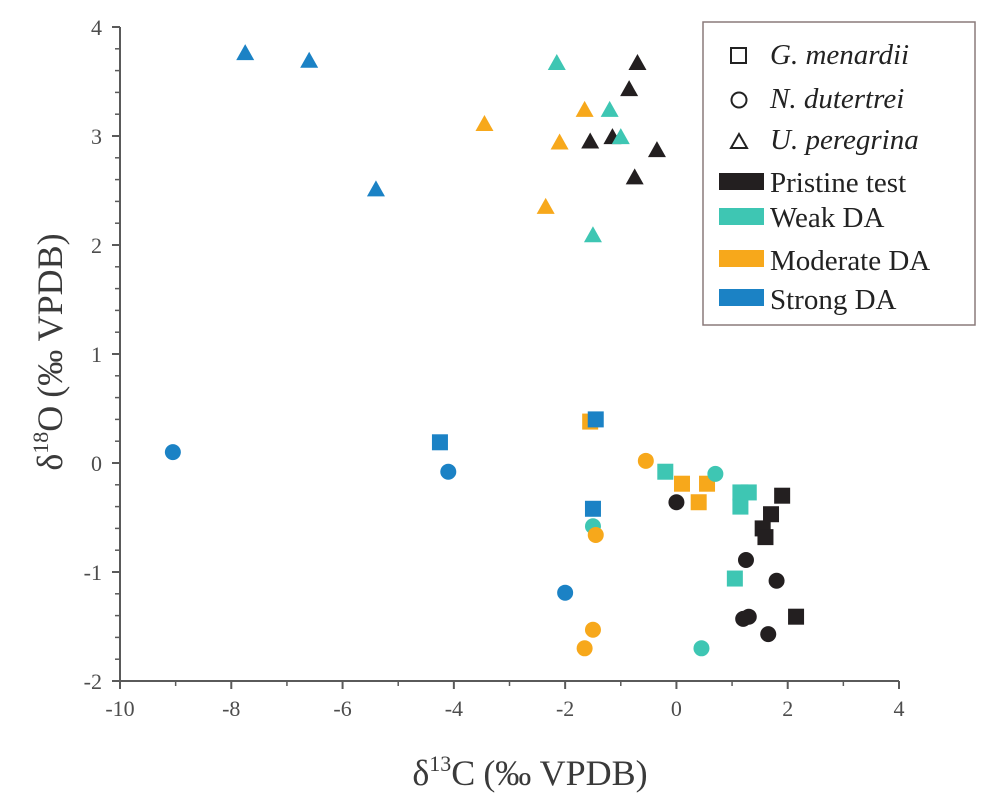 This screenshot has height=804, width=988. I want to click on legend-entry-pristine-test: Pristine test, so click(812, 183).